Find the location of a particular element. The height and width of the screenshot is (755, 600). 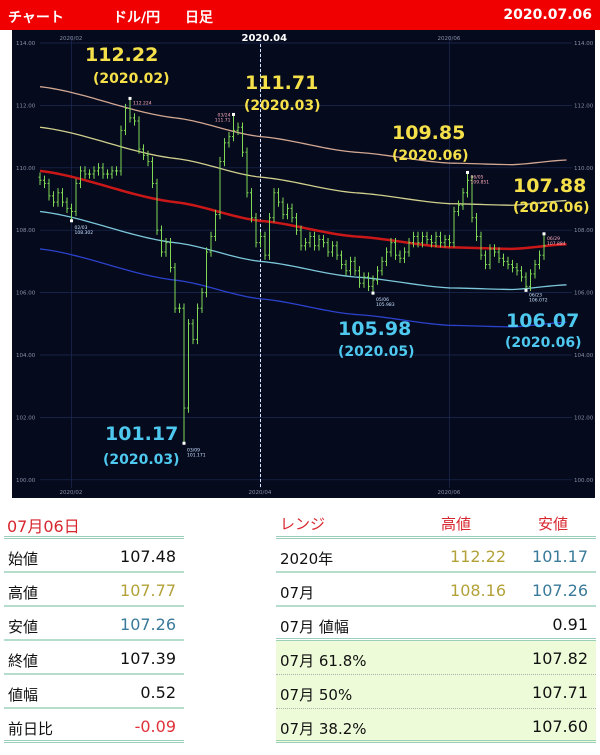

extreme-date: 03/24 is located at coordinates (224, 115).